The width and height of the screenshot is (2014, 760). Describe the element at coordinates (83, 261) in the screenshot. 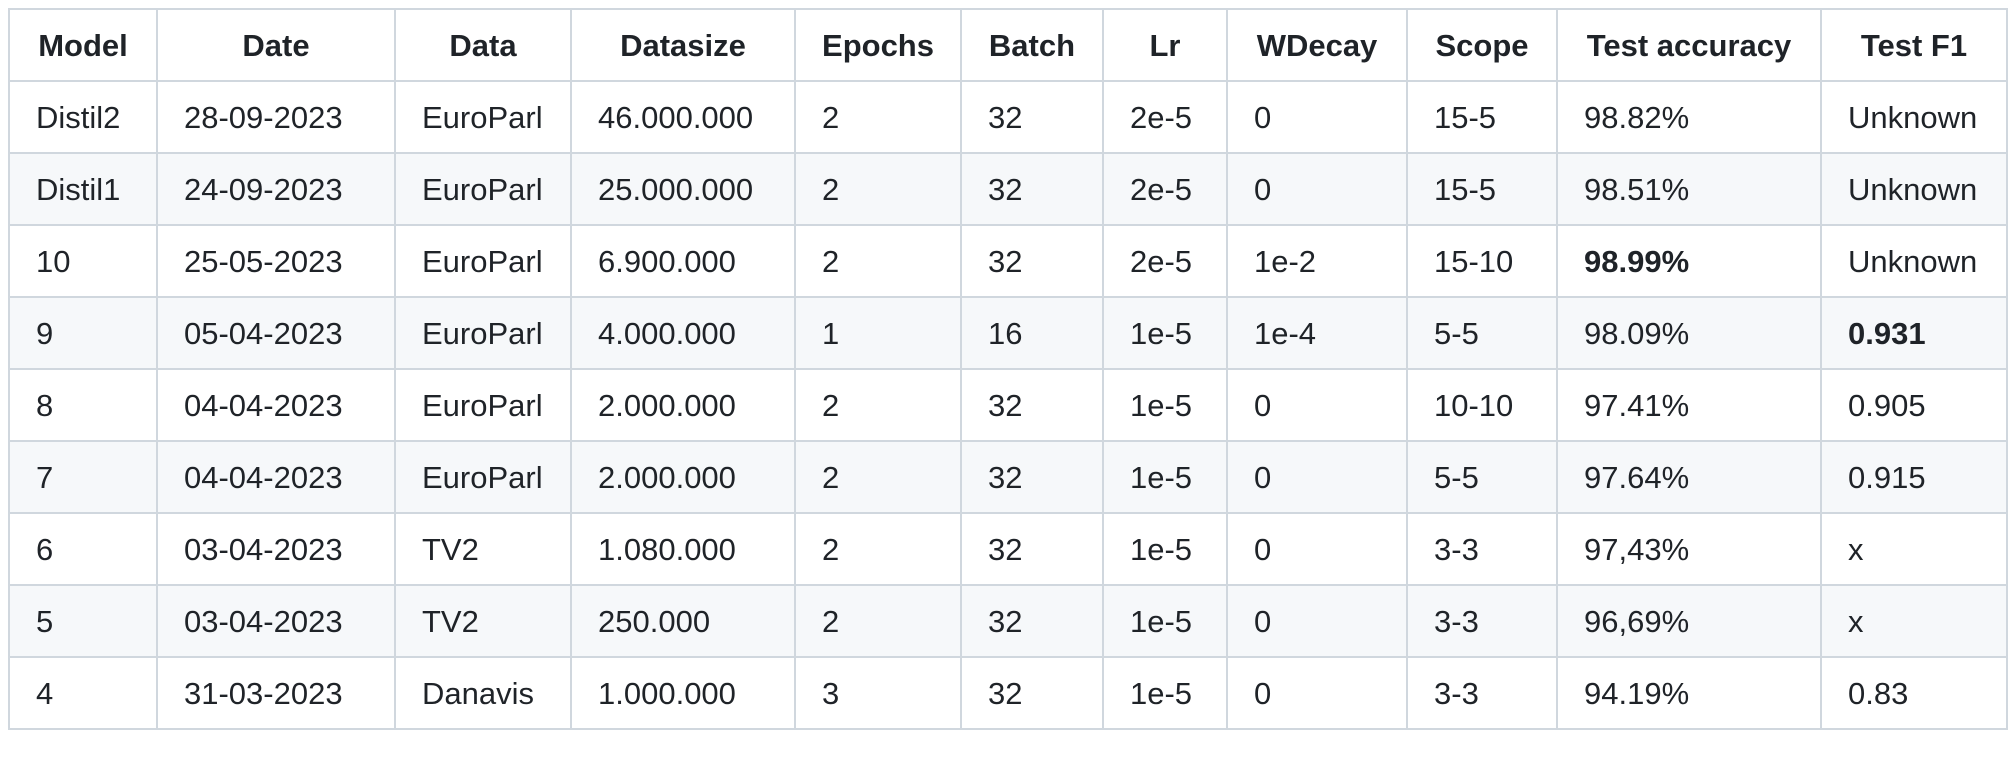

I see `cell-model: 10` at that location.